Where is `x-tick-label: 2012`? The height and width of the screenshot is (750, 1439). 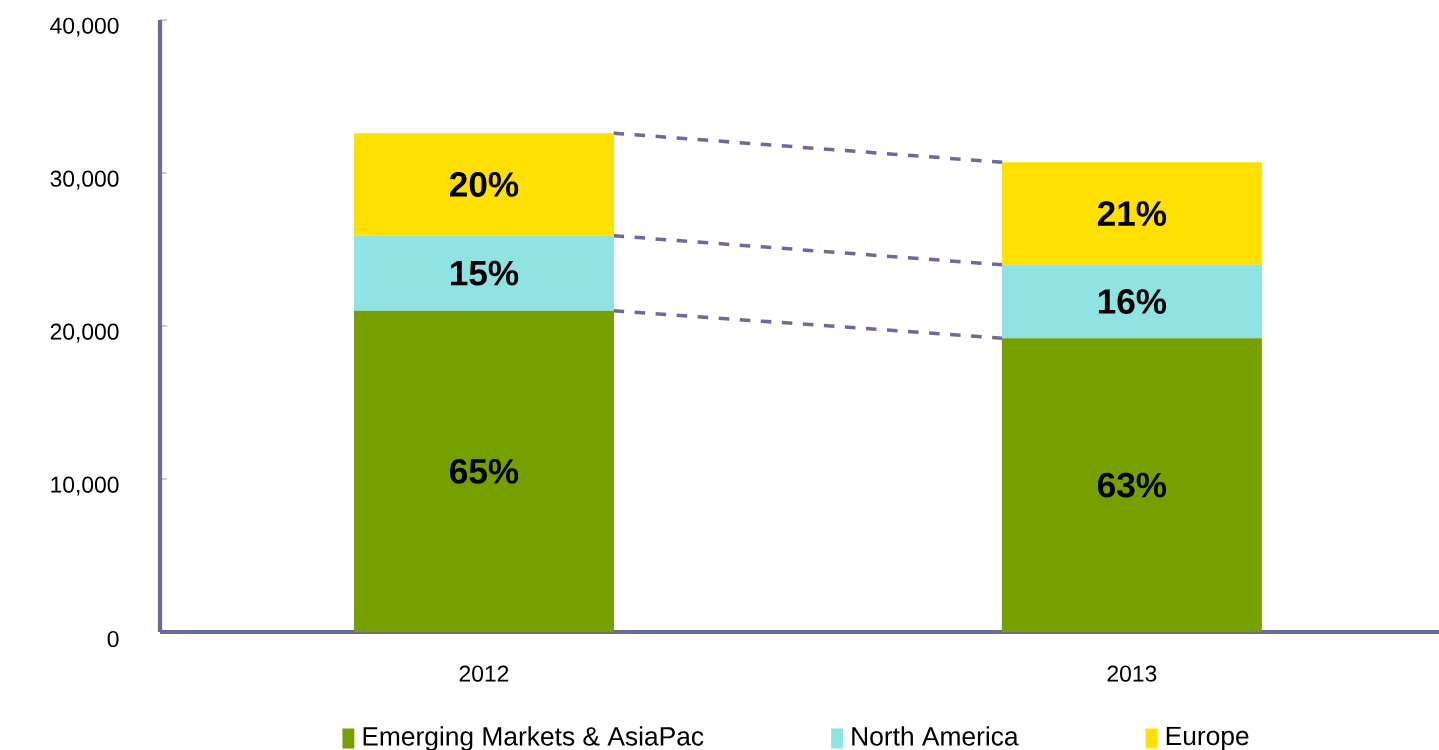 x-tick-label: 2012 is located at coordinates (484, 673).